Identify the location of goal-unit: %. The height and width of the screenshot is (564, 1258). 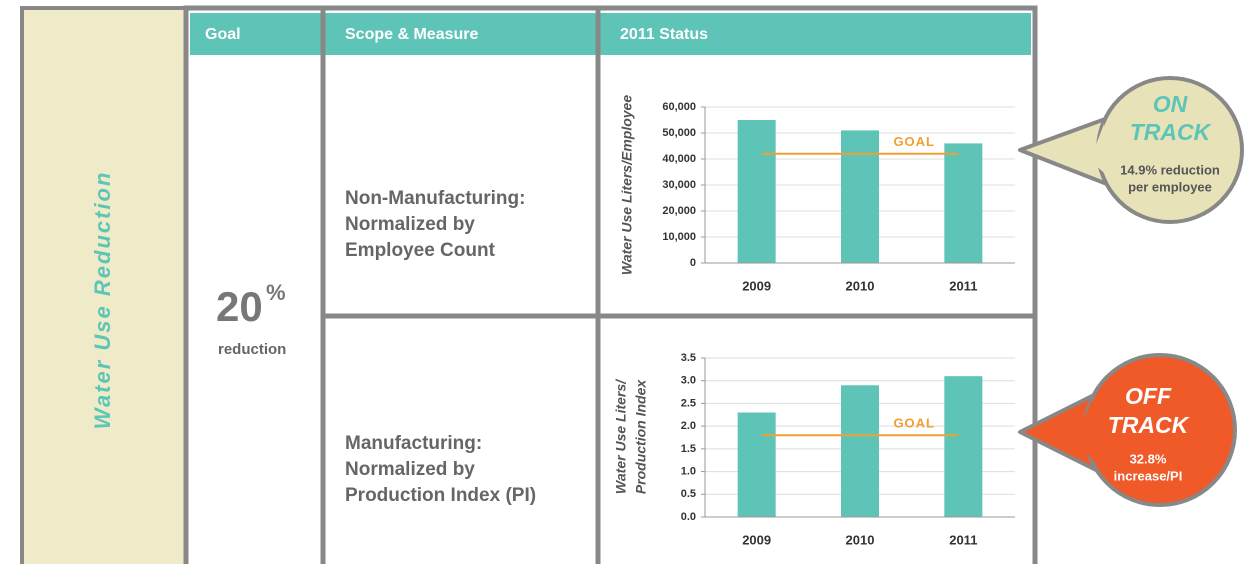
(276, 292).